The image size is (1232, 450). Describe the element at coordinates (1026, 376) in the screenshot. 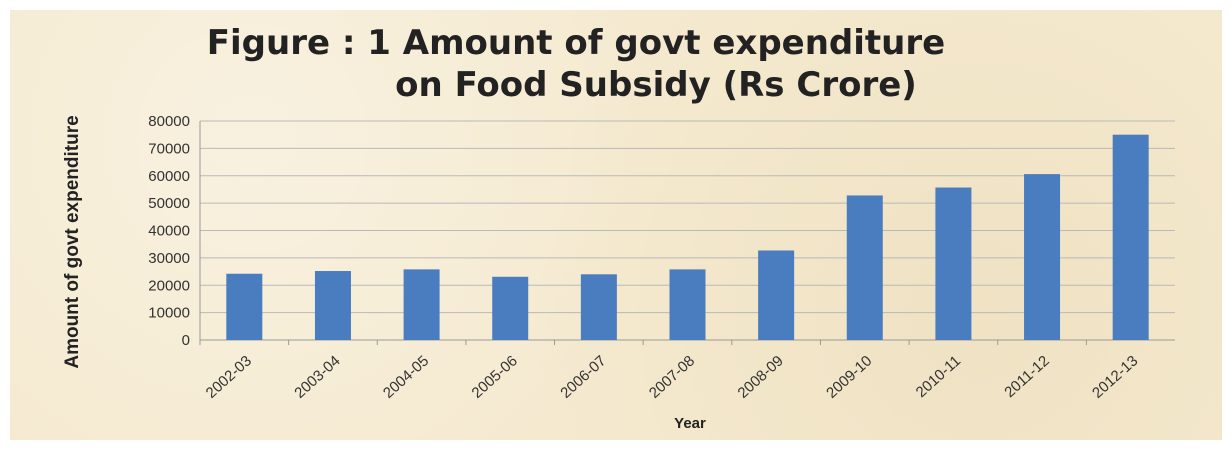

I see `x-tick-label: 2011-12` at that location.